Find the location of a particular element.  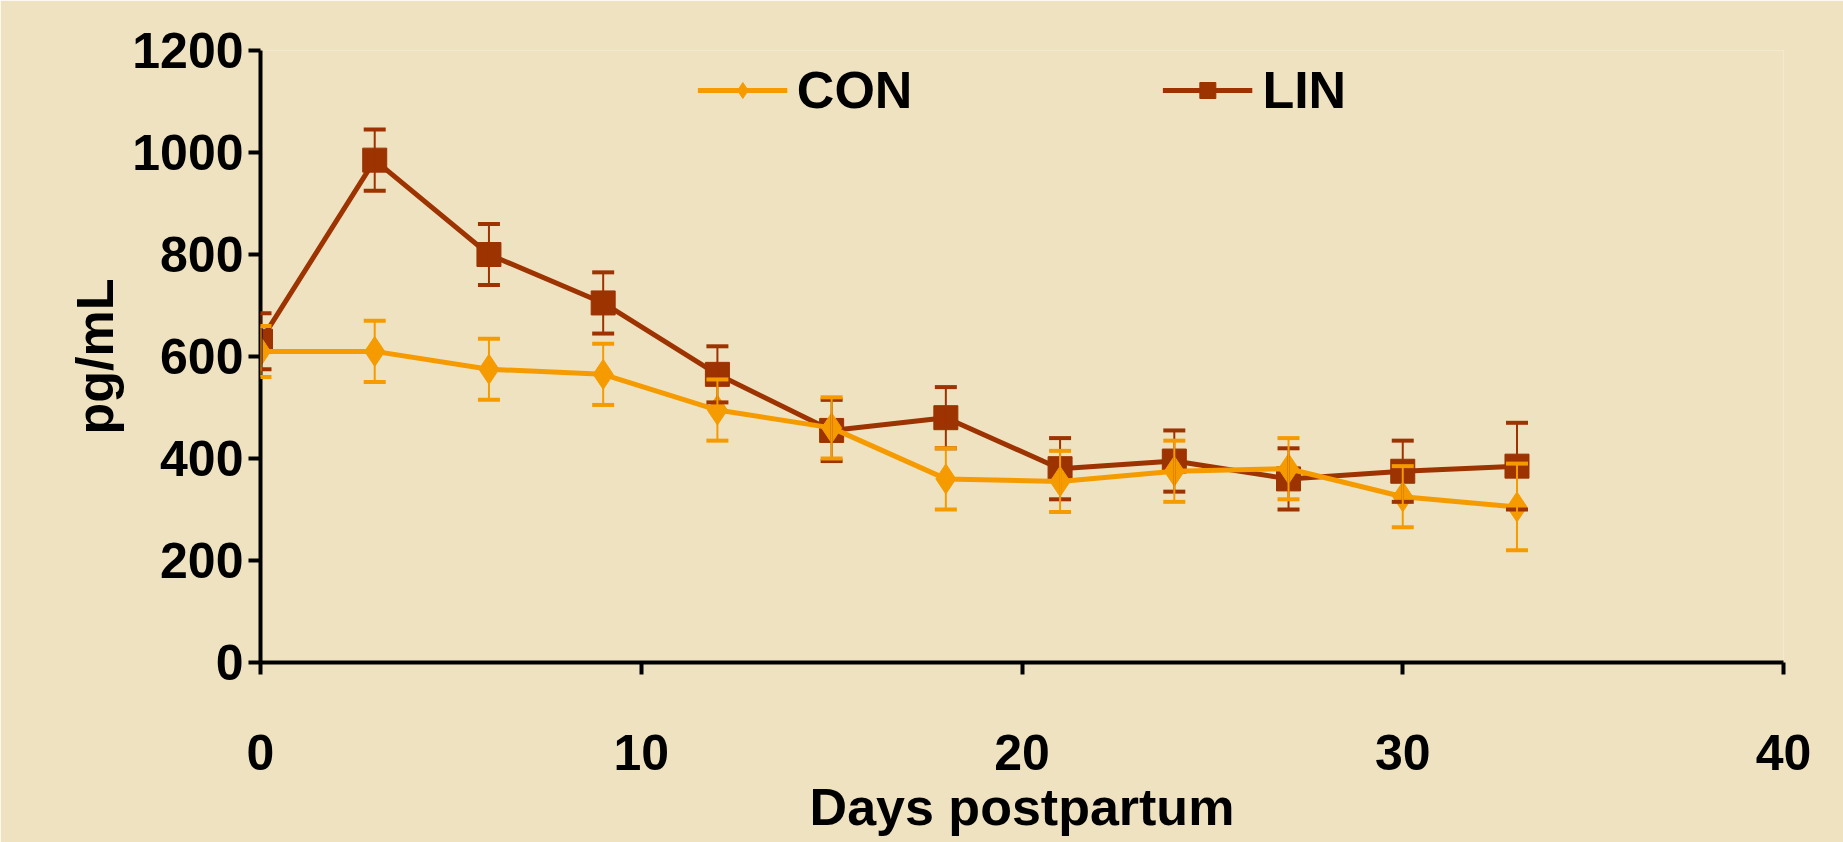

legend-label: LIN is located at coordinates (1304, 90).